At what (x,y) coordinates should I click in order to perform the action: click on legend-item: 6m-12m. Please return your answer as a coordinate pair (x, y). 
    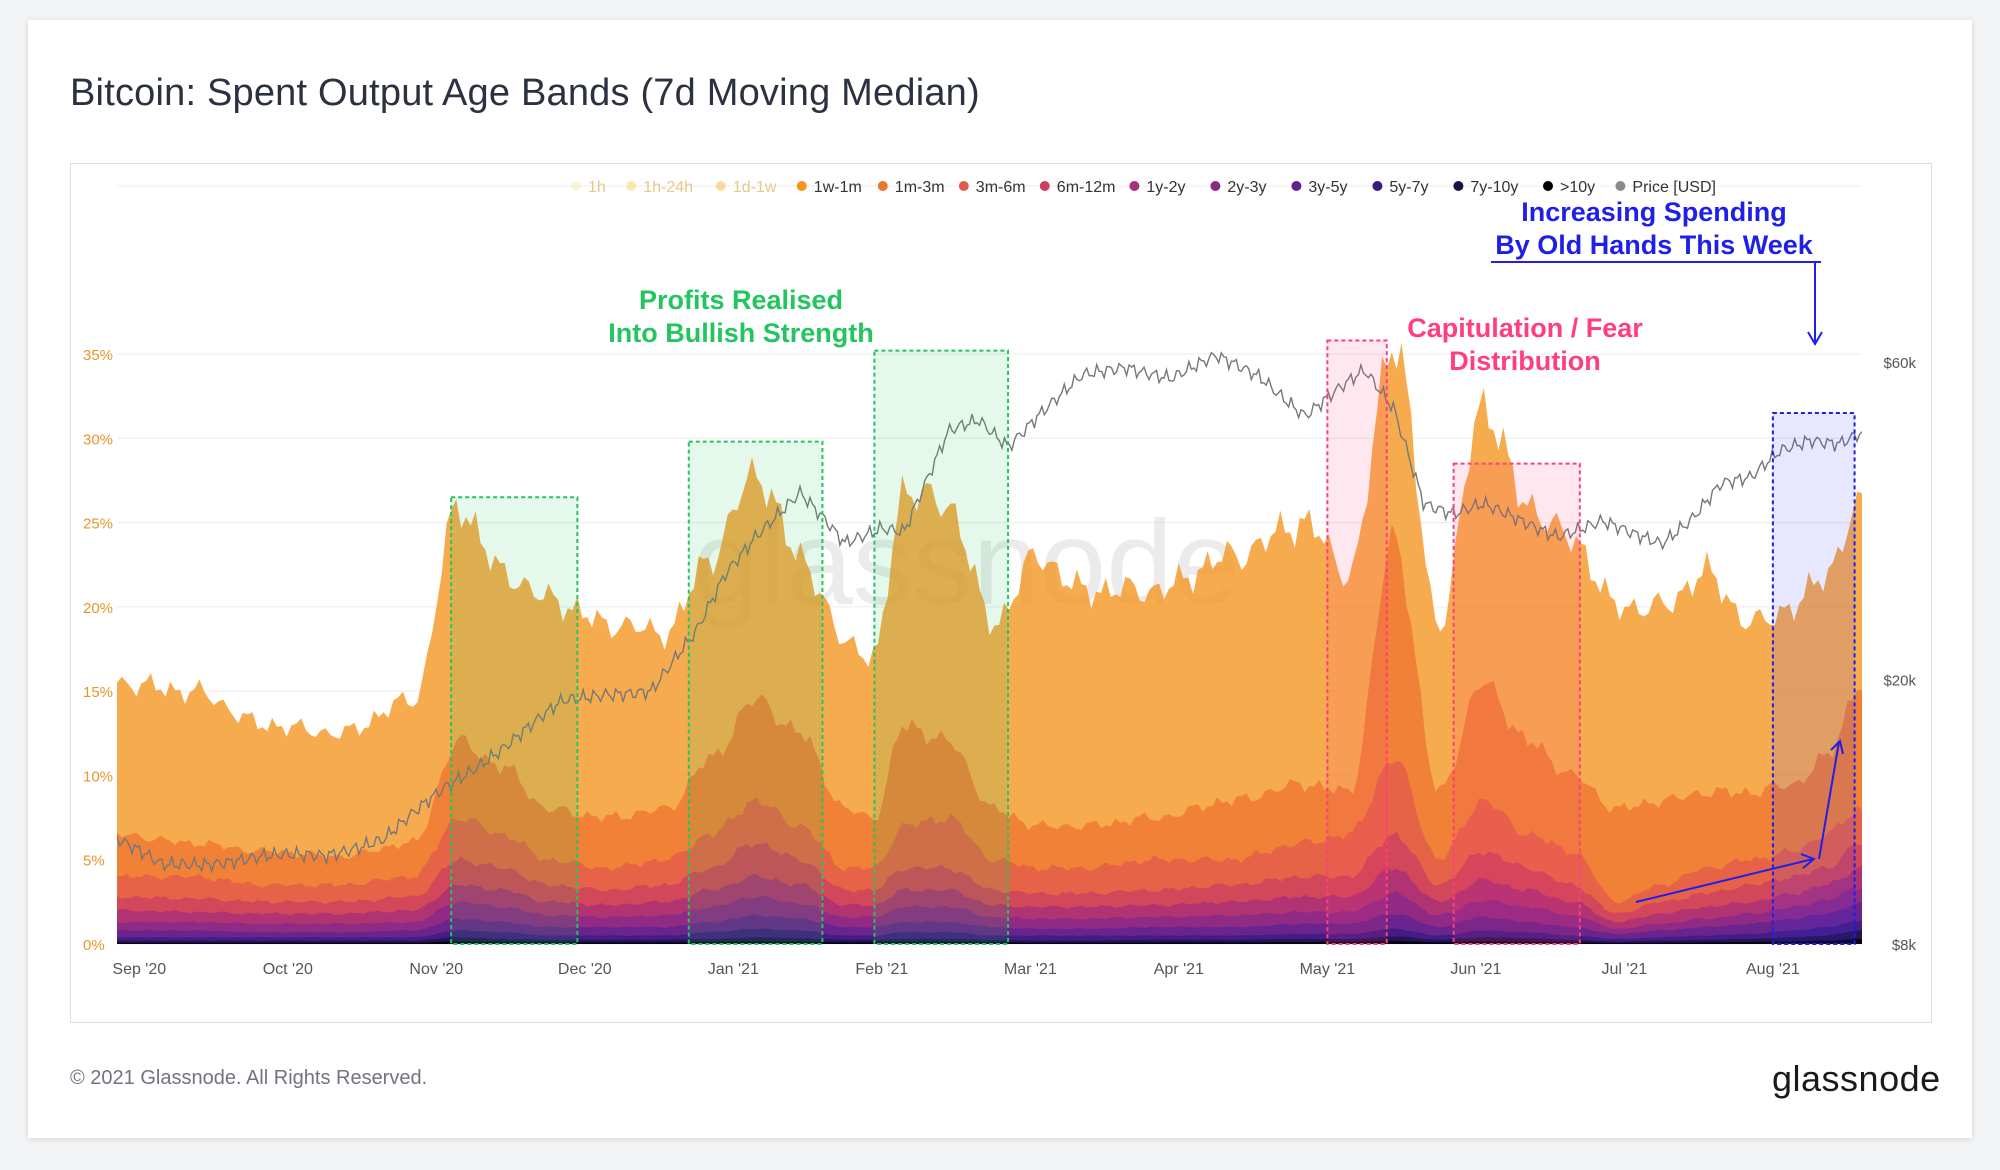
    Looking at the image, I should click on (1077, 187).